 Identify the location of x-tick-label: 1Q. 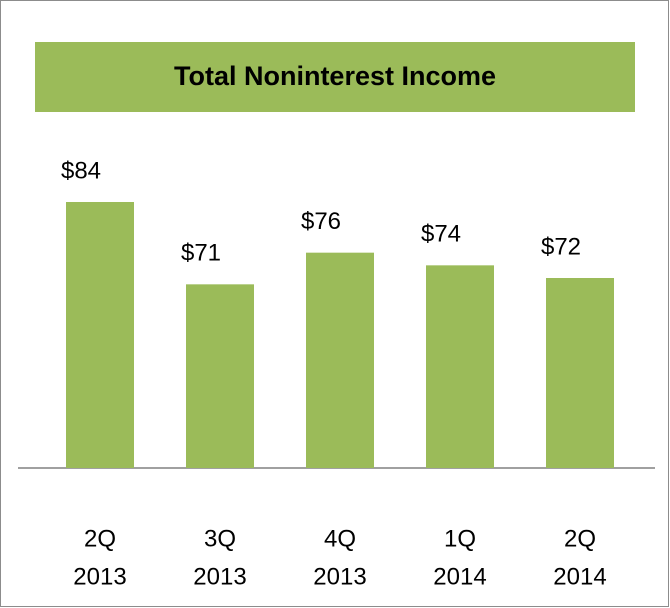
(460, 538).